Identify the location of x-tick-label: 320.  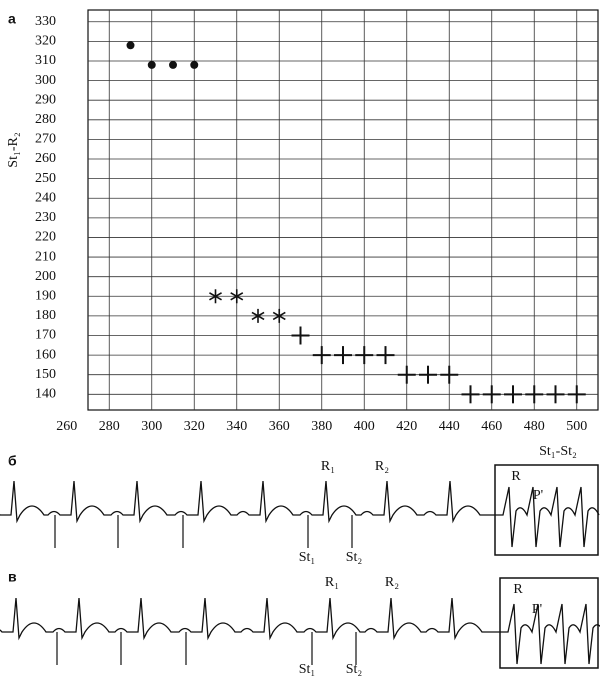
(194, 426).